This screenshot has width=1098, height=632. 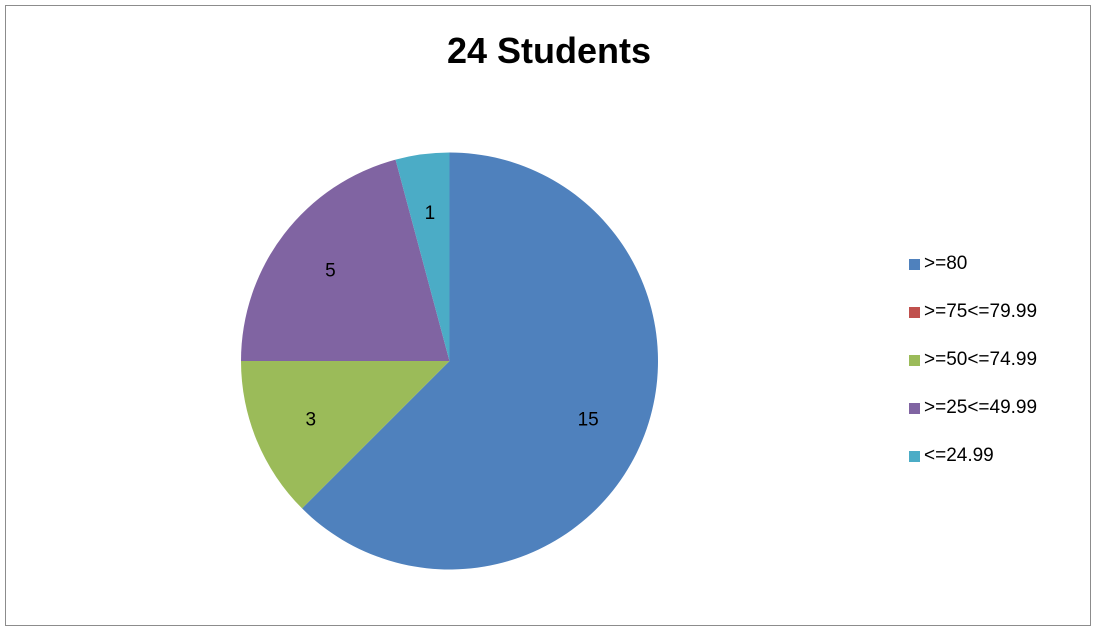 I want to click on data-label: 15, so click(x=588, y=419).